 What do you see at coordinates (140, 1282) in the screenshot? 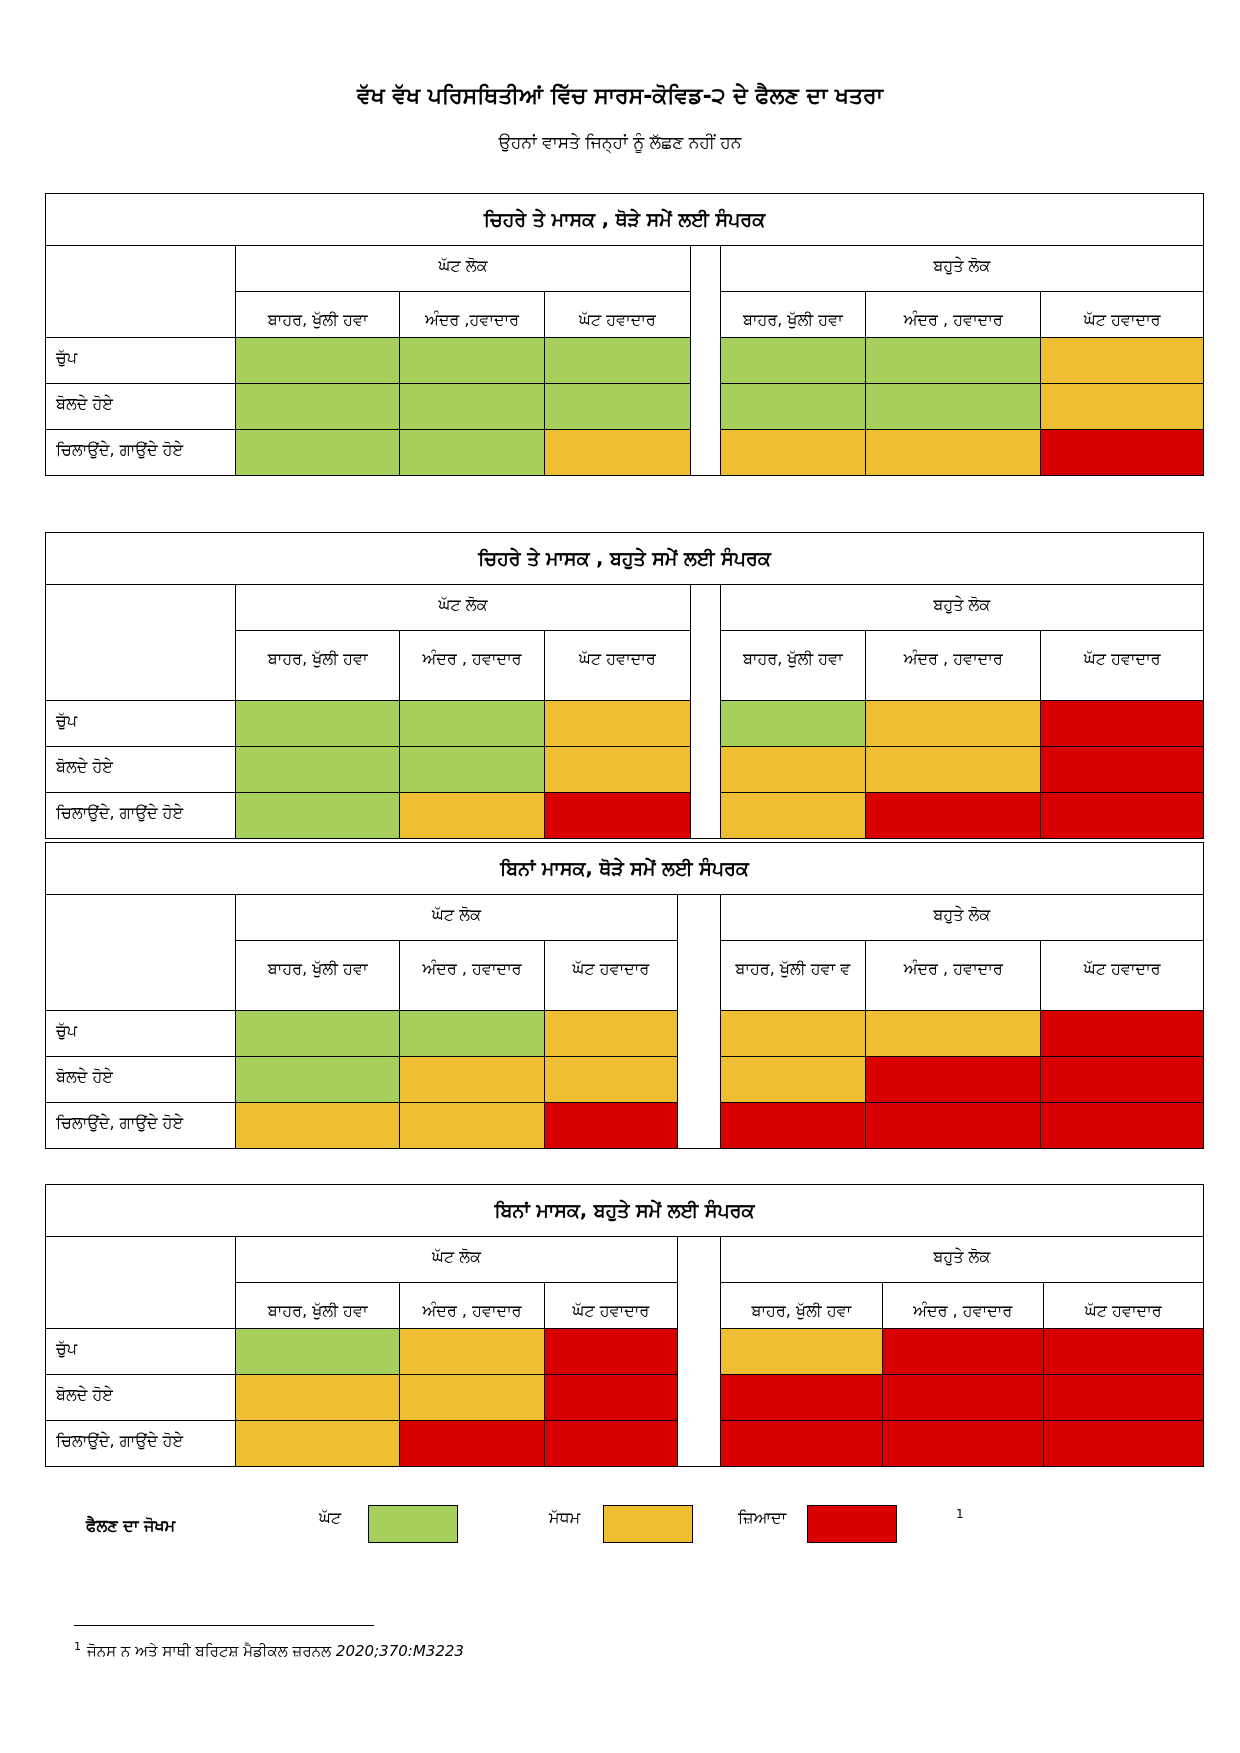
I see `row-label-header-empty` at bounding box center [140, 1282].